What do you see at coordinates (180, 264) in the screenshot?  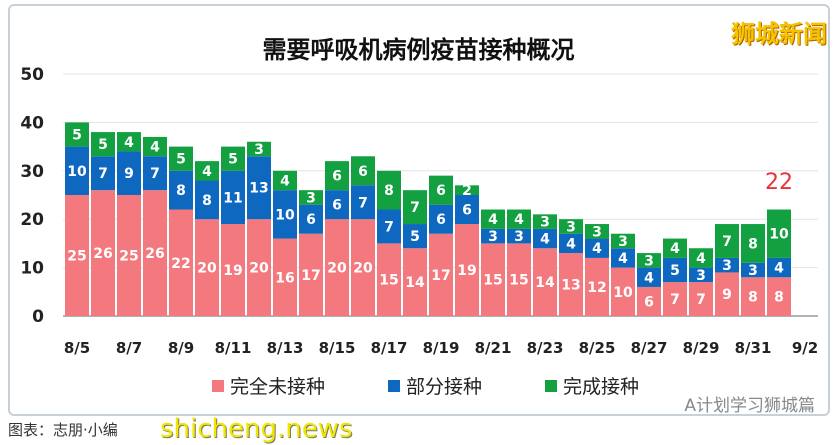 I see `data-label: 22` at bounding box center [180, 264].